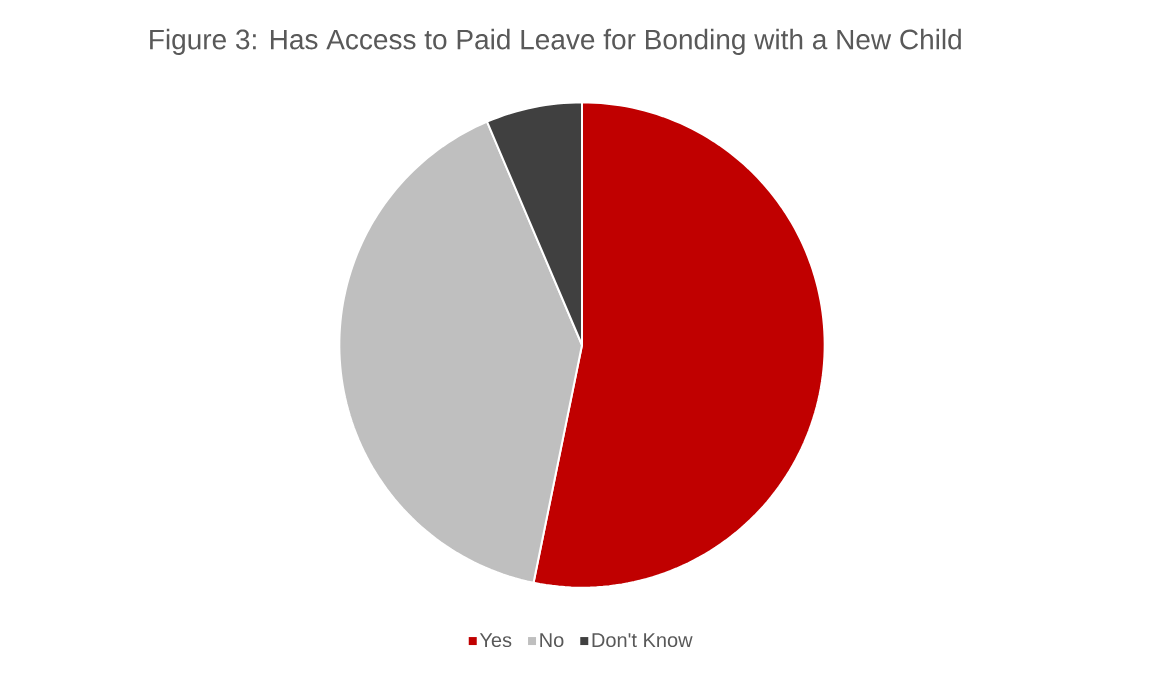 Image resolution: width=1150 pixels, height=675 pixels. What do you see at coordinates (552, 640) in the screenshot?
I see `legend-label: No` at bounding box center [552, 640].